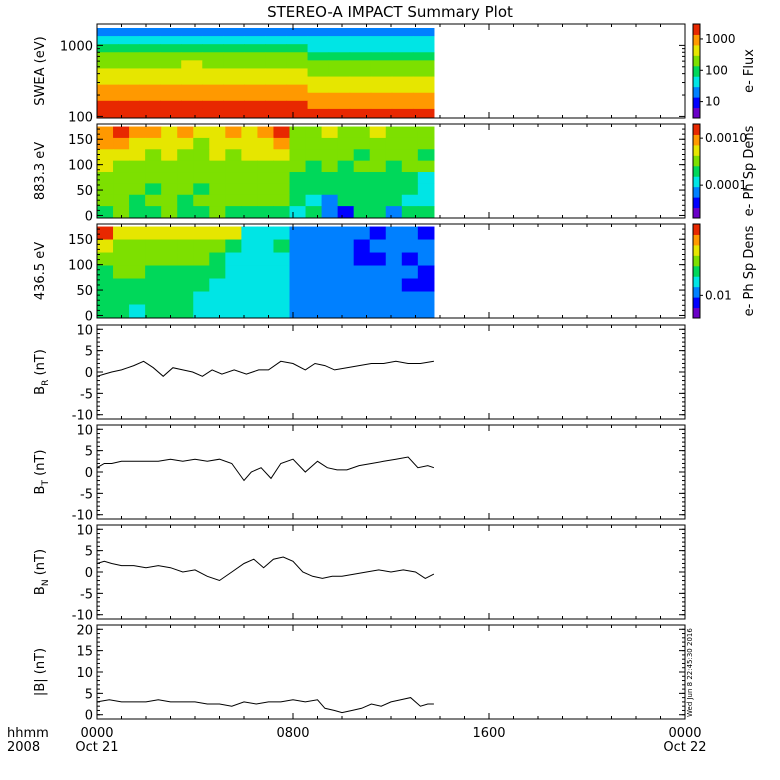  Describe the element at coordinates (265, 368) in the screenshot. I see `series-line` at that location.